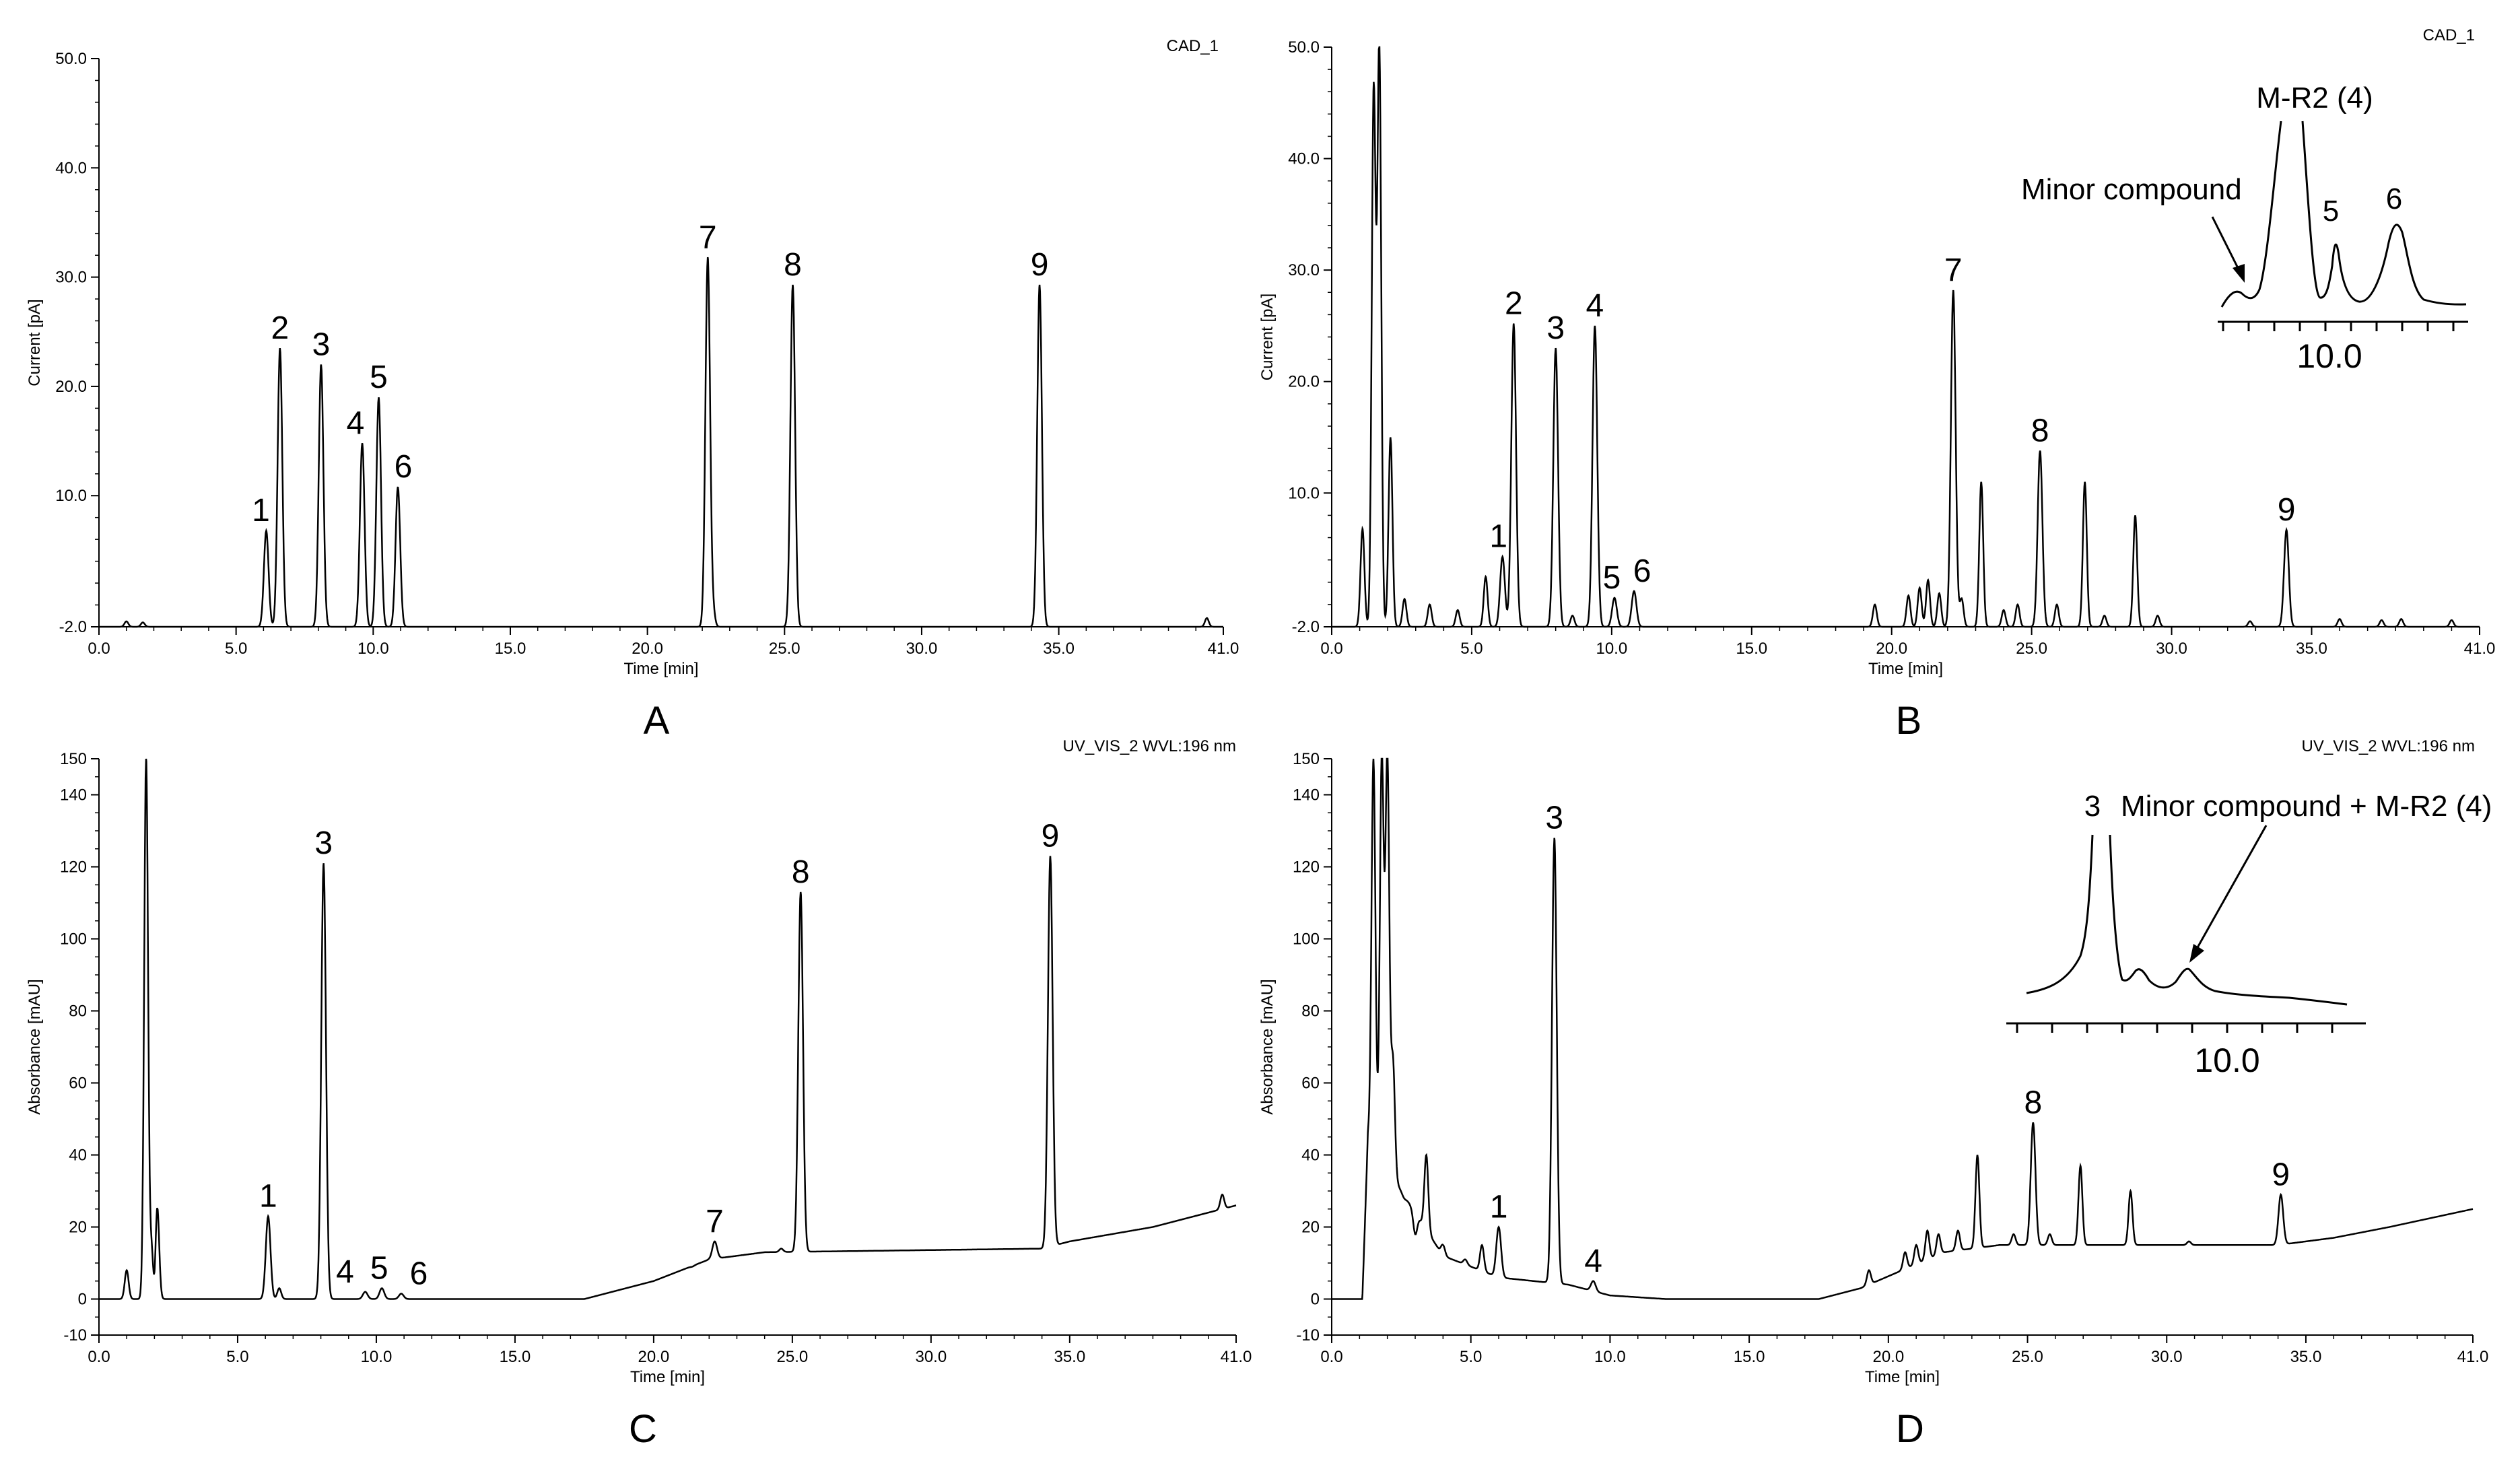 This screenshot has width=2520, height=1465. I want to click on y-tick-label: 120, so click(1307, 867).